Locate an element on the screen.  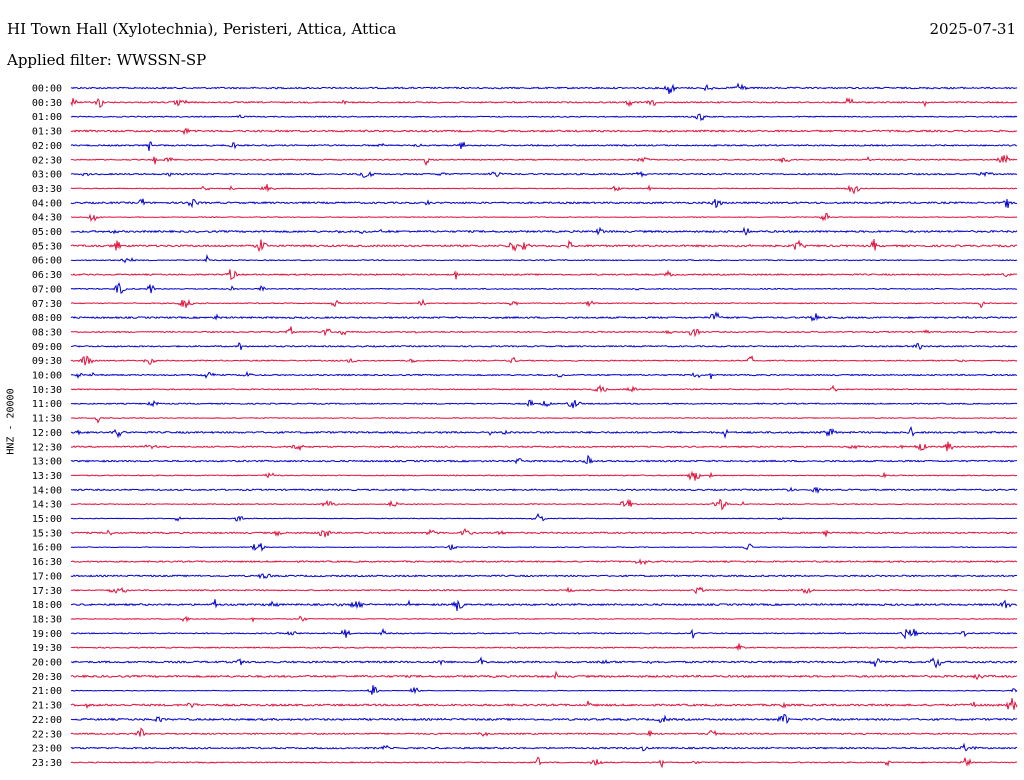
row-time-label: 21:30 is located at coordinates (47, 706).